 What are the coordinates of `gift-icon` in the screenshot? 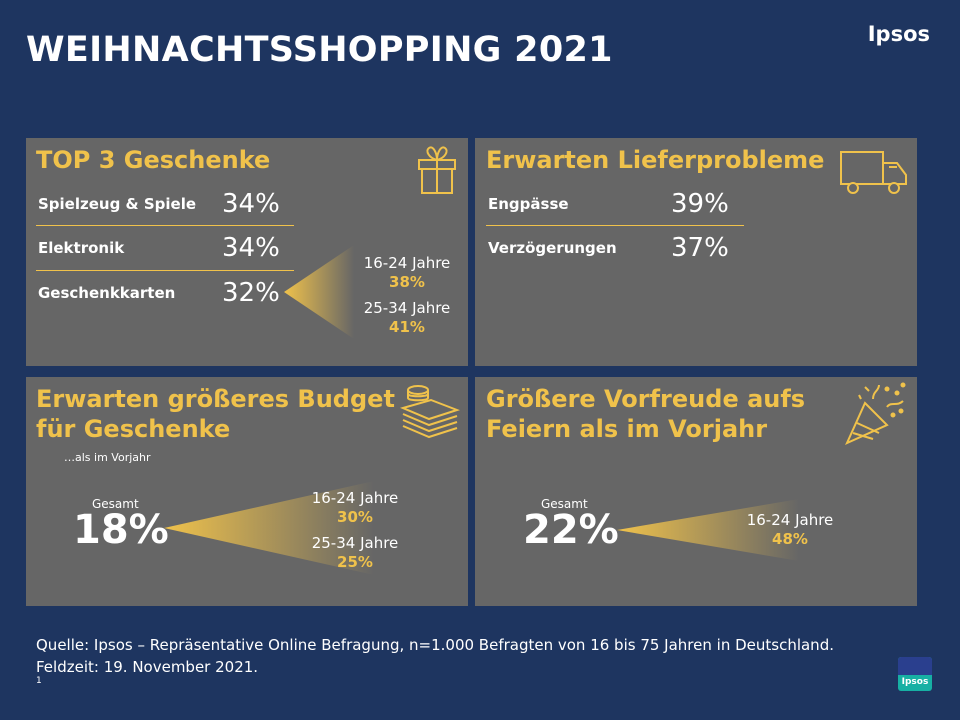 It's located at (437, 170).